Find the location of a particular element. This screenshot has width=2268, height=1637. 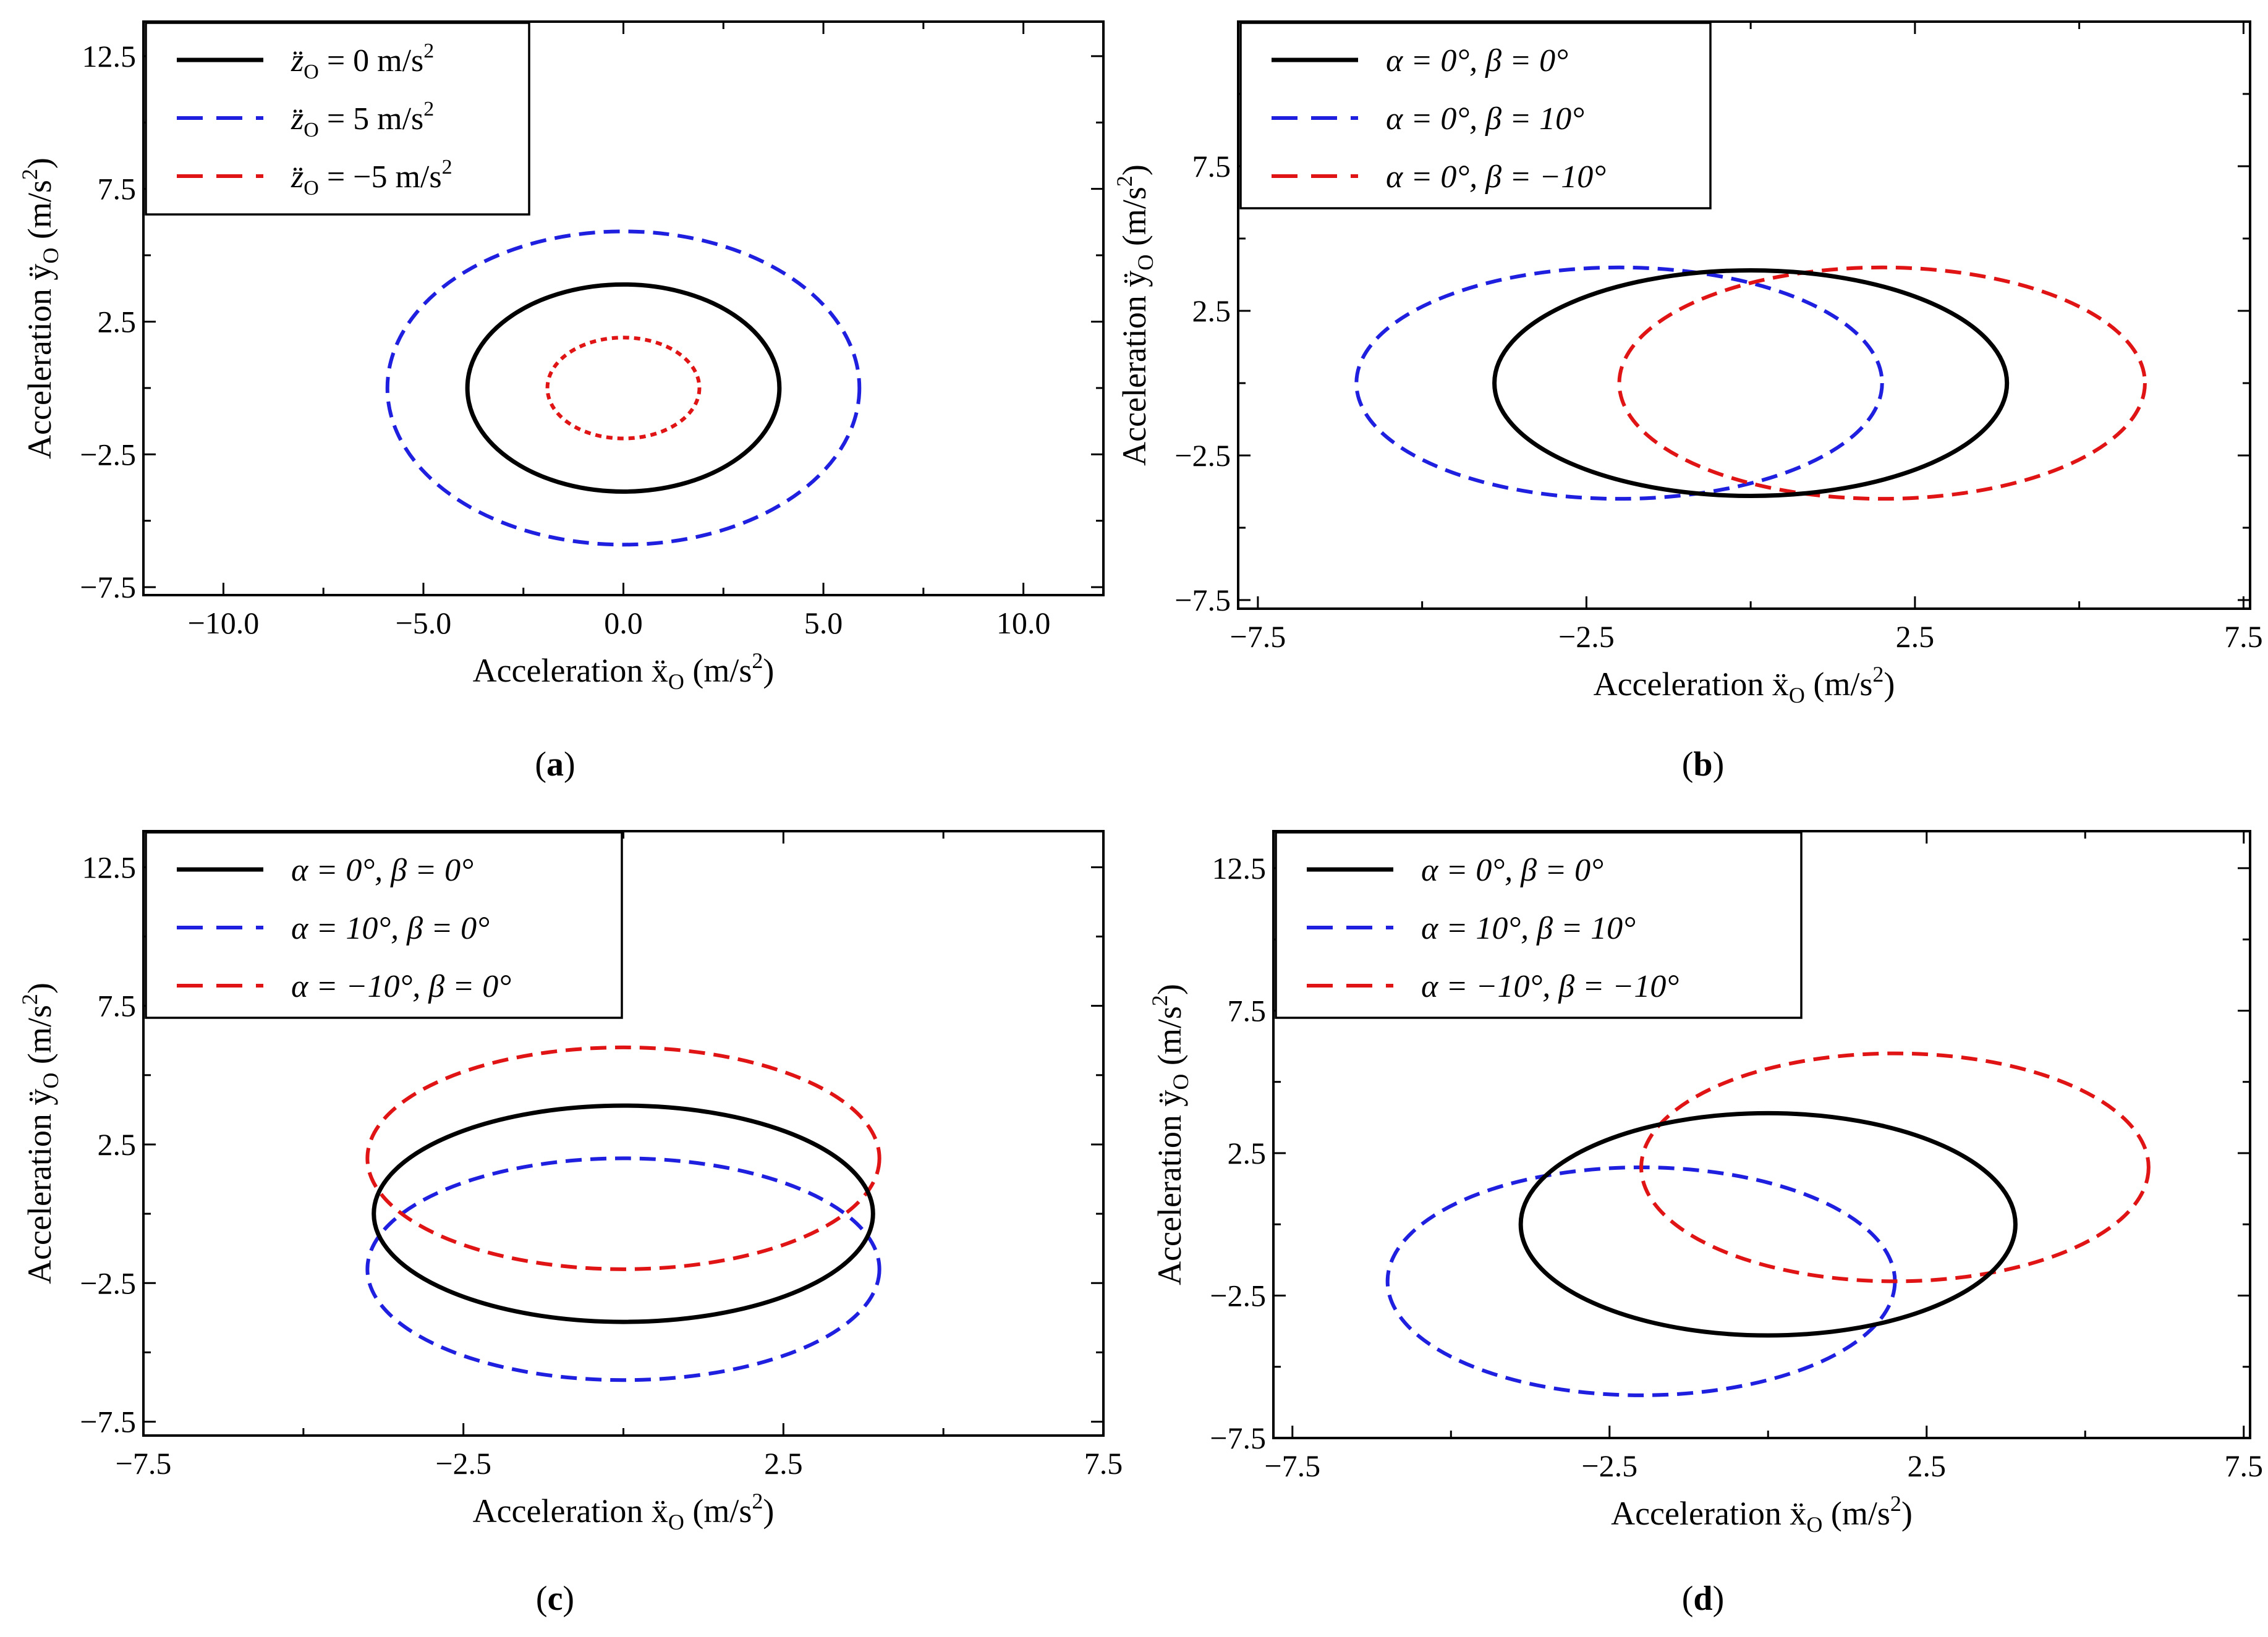

x-tick-label: 10.0 is located at coordinates (1023, 623).